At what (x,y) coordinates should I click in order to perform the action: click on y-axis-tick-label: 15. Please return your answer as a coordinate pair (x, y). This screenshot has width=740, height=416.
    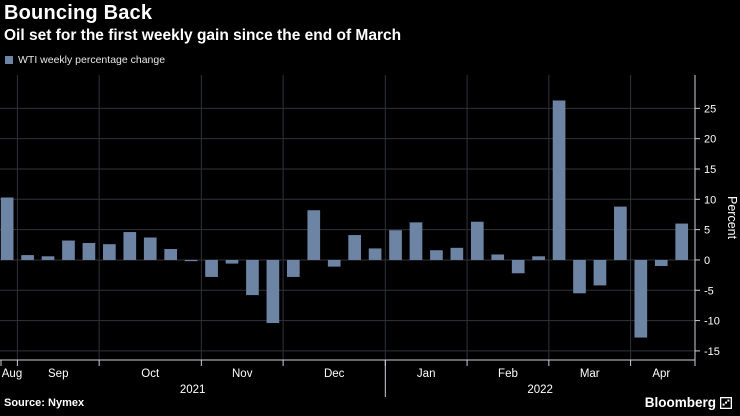
    Looking at the image, I should click on (710, 170).